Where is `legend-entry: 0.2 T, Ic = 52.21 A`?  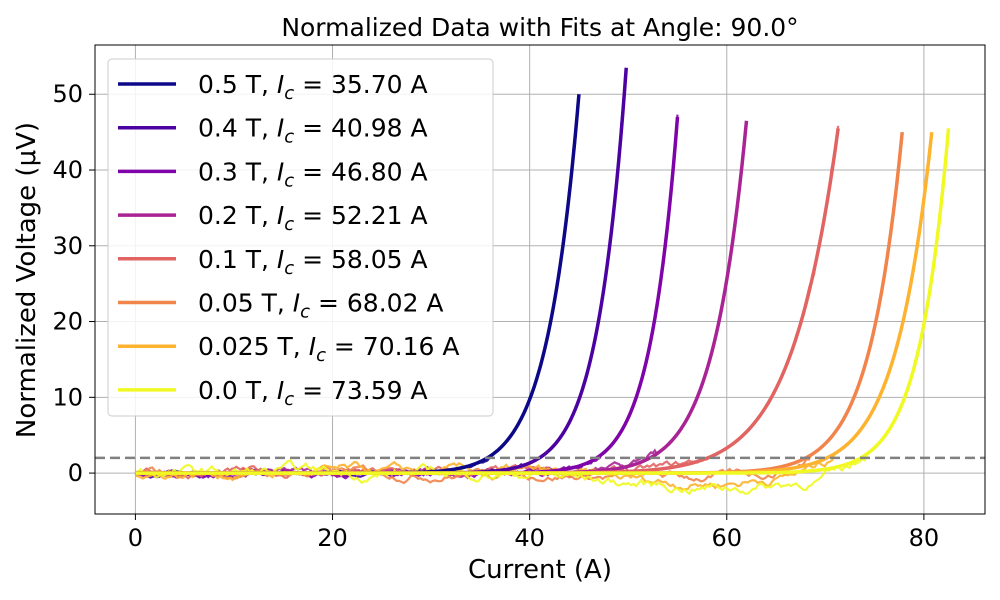
legend-entry: 0.2 T, Ic = 52.21 A is located at coordinates (313, 218).